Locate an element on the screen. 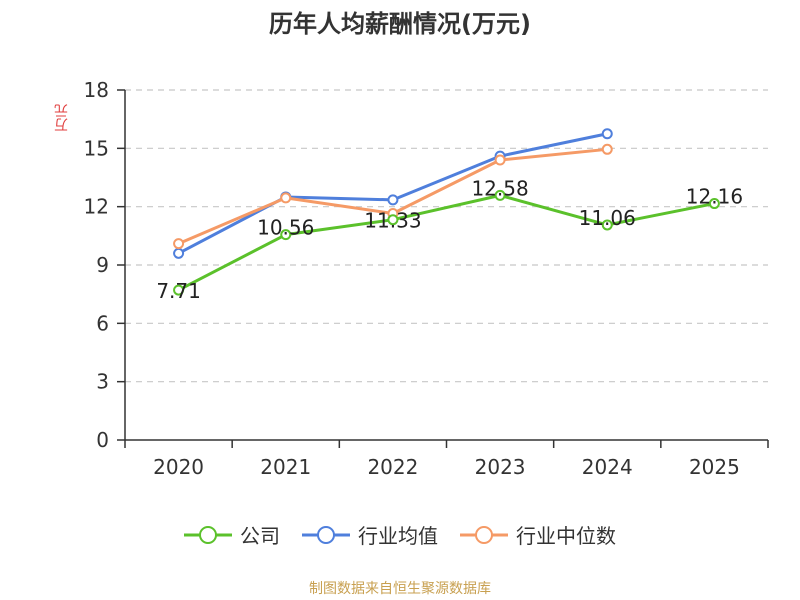 Image resolution: width=800 pixels, height=600 pixels. data-label: 12.58 is located at coordinates (499, 188).